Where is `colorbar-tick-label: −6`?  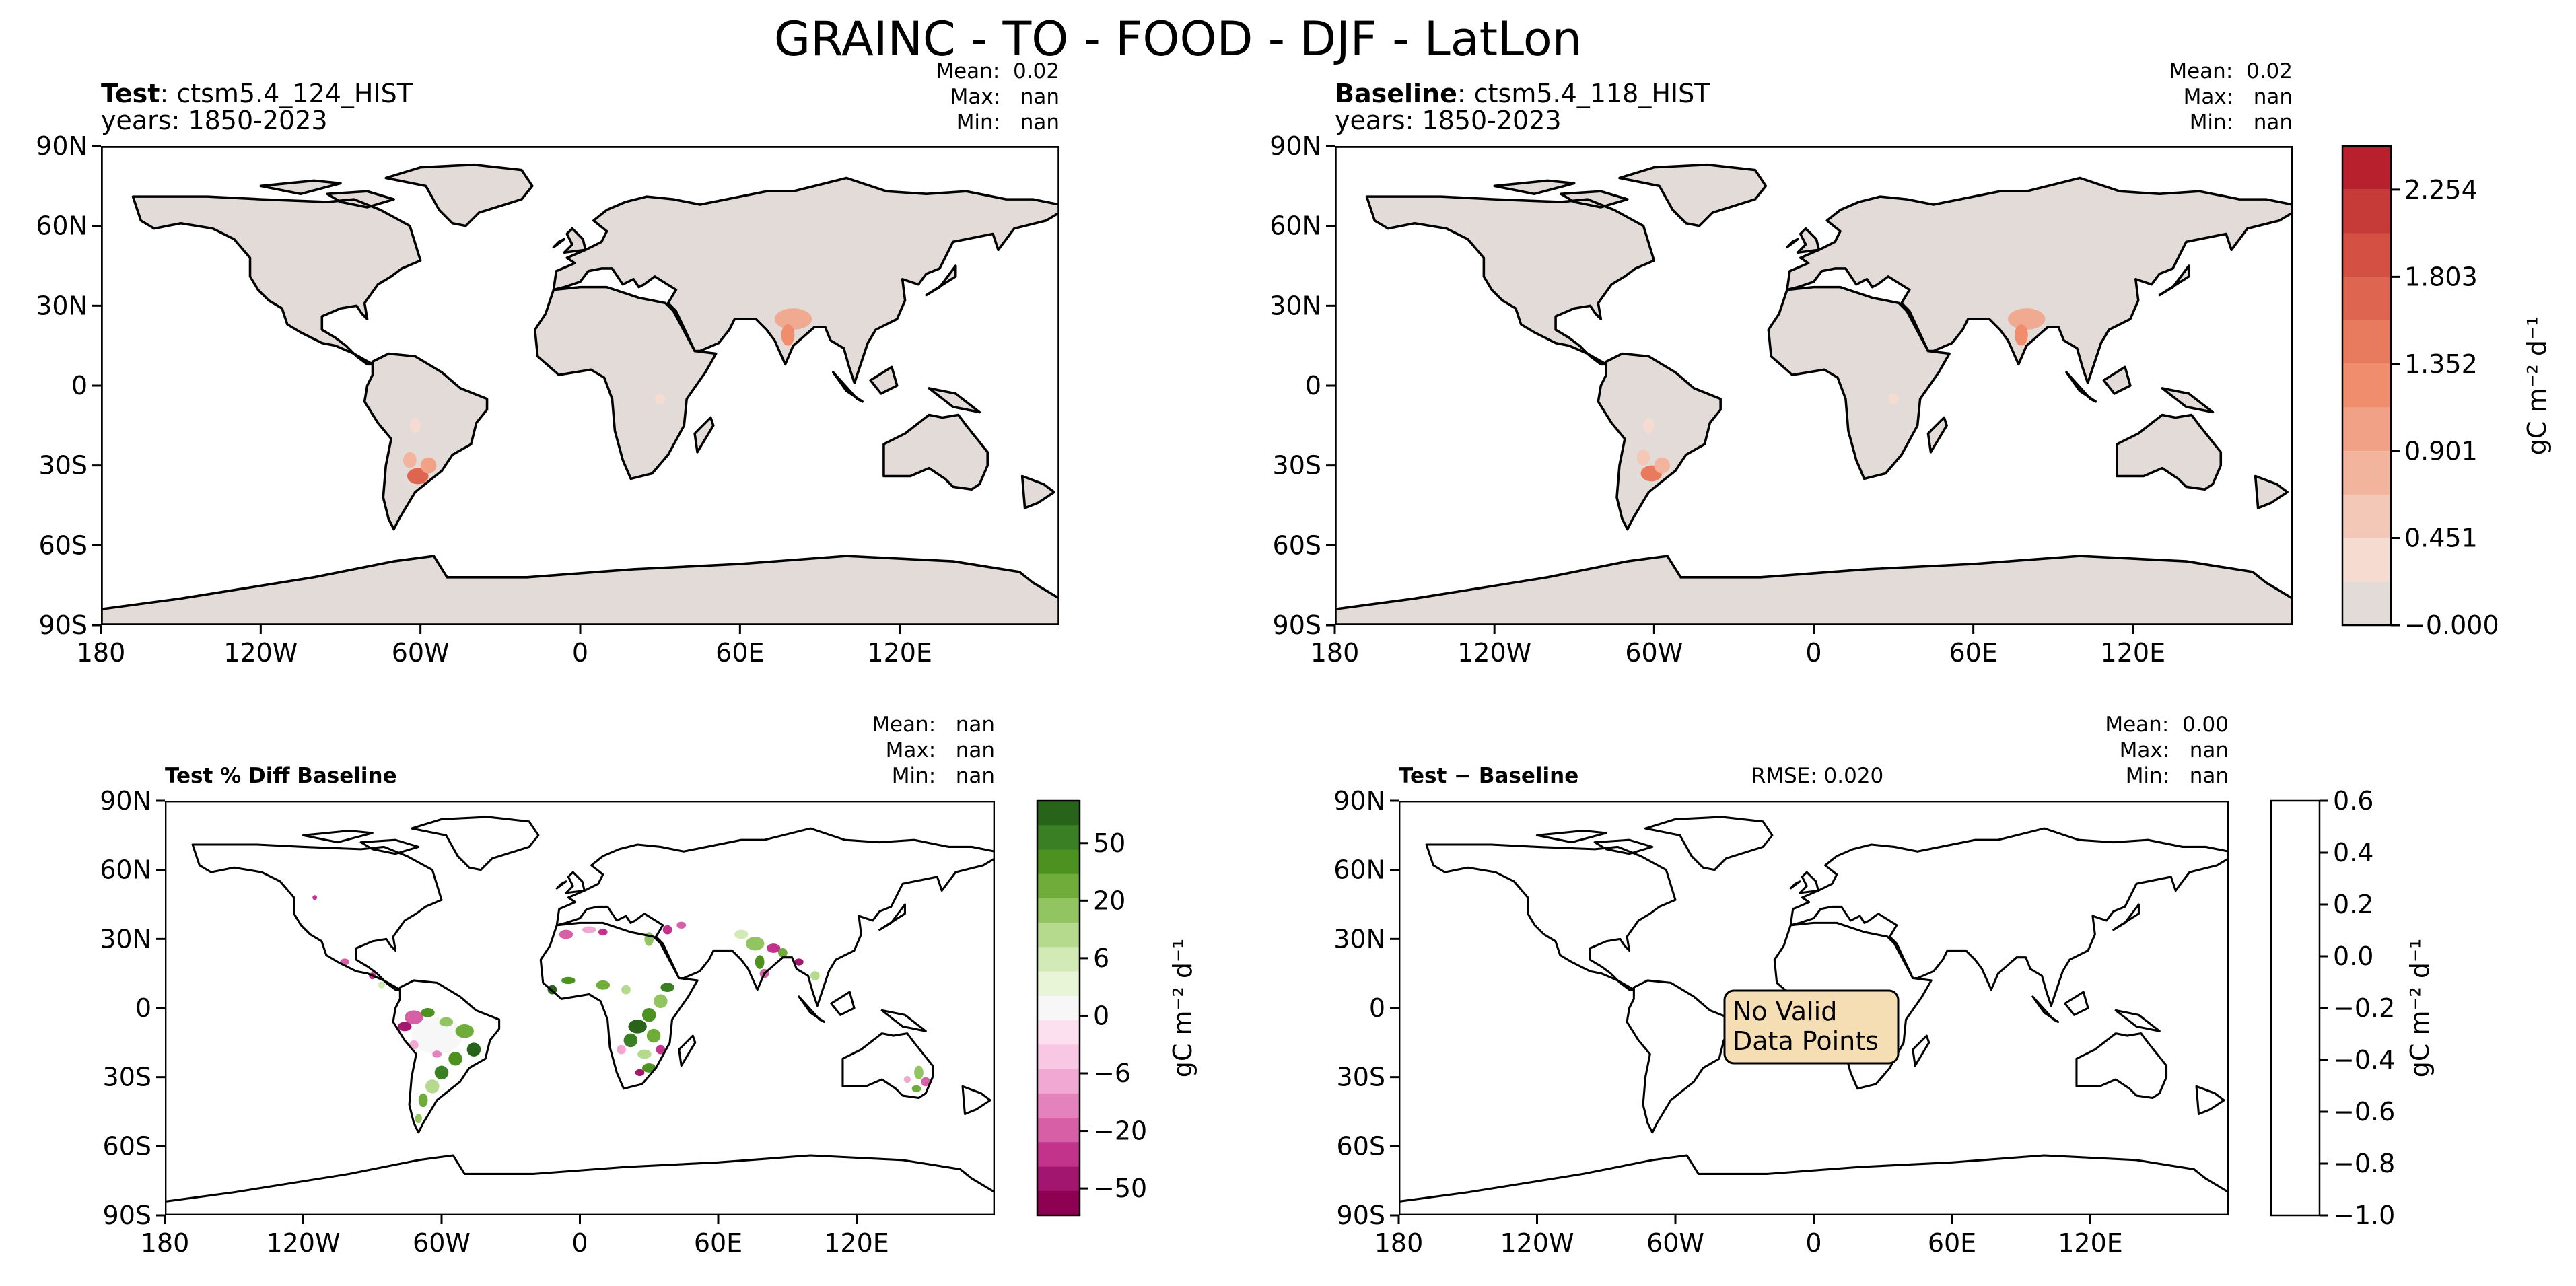 colorbar-tick-label: −6 is located at coordinates (1112, 1073).